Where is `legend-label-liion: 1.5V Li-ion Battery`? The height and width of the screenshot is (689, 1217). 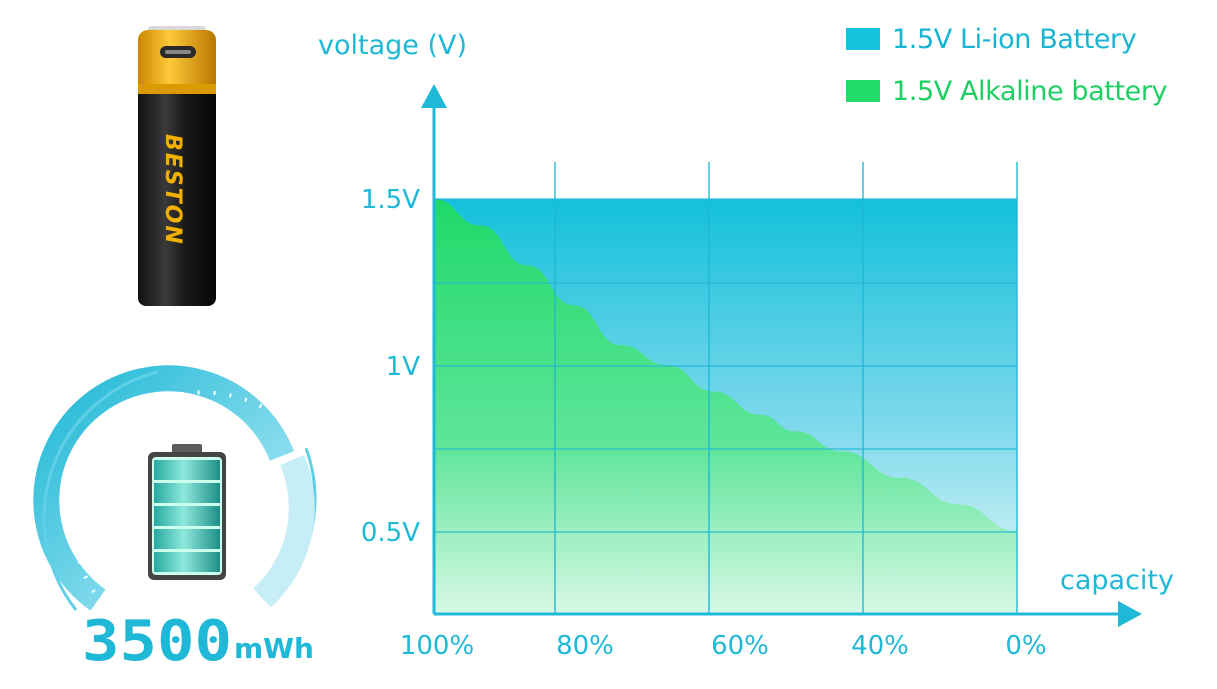 legend-label-liion: 1.5V Li-ion Battery is located at coordinates (1014, 39).